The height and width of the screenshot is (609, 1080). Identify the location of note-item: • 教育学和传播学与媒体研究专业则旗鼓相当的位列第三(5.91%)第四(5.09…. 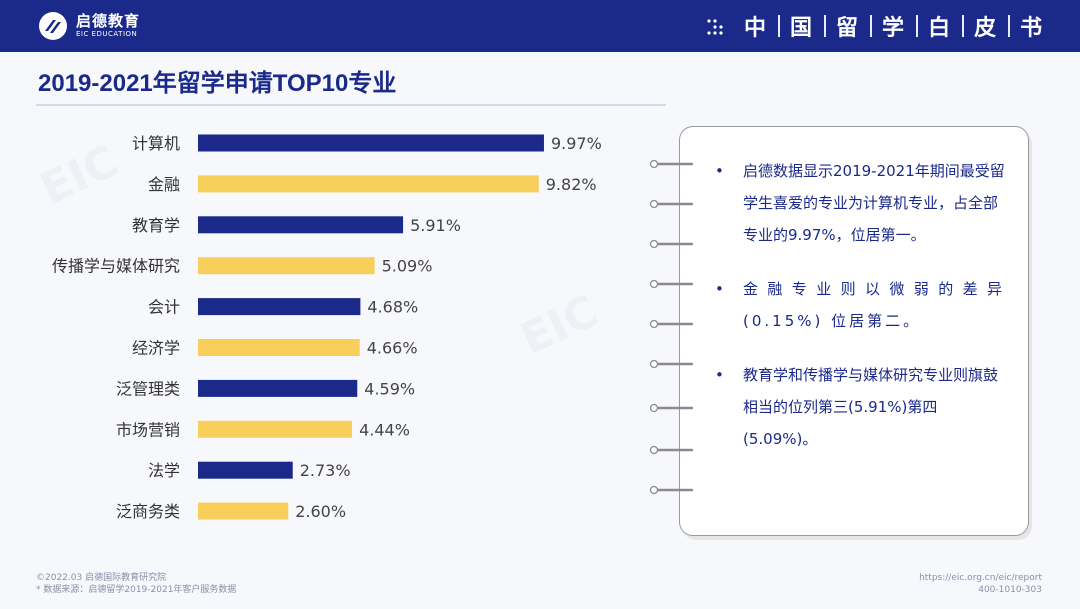
(860, 407).